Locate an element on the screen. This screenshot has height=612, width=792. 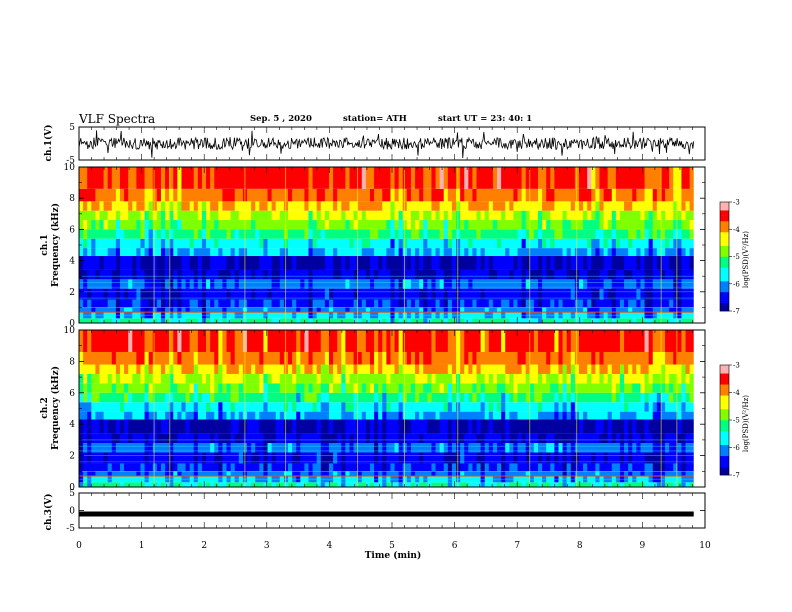
time-axis-label: Time (min) is located at coordinates (393, 555).